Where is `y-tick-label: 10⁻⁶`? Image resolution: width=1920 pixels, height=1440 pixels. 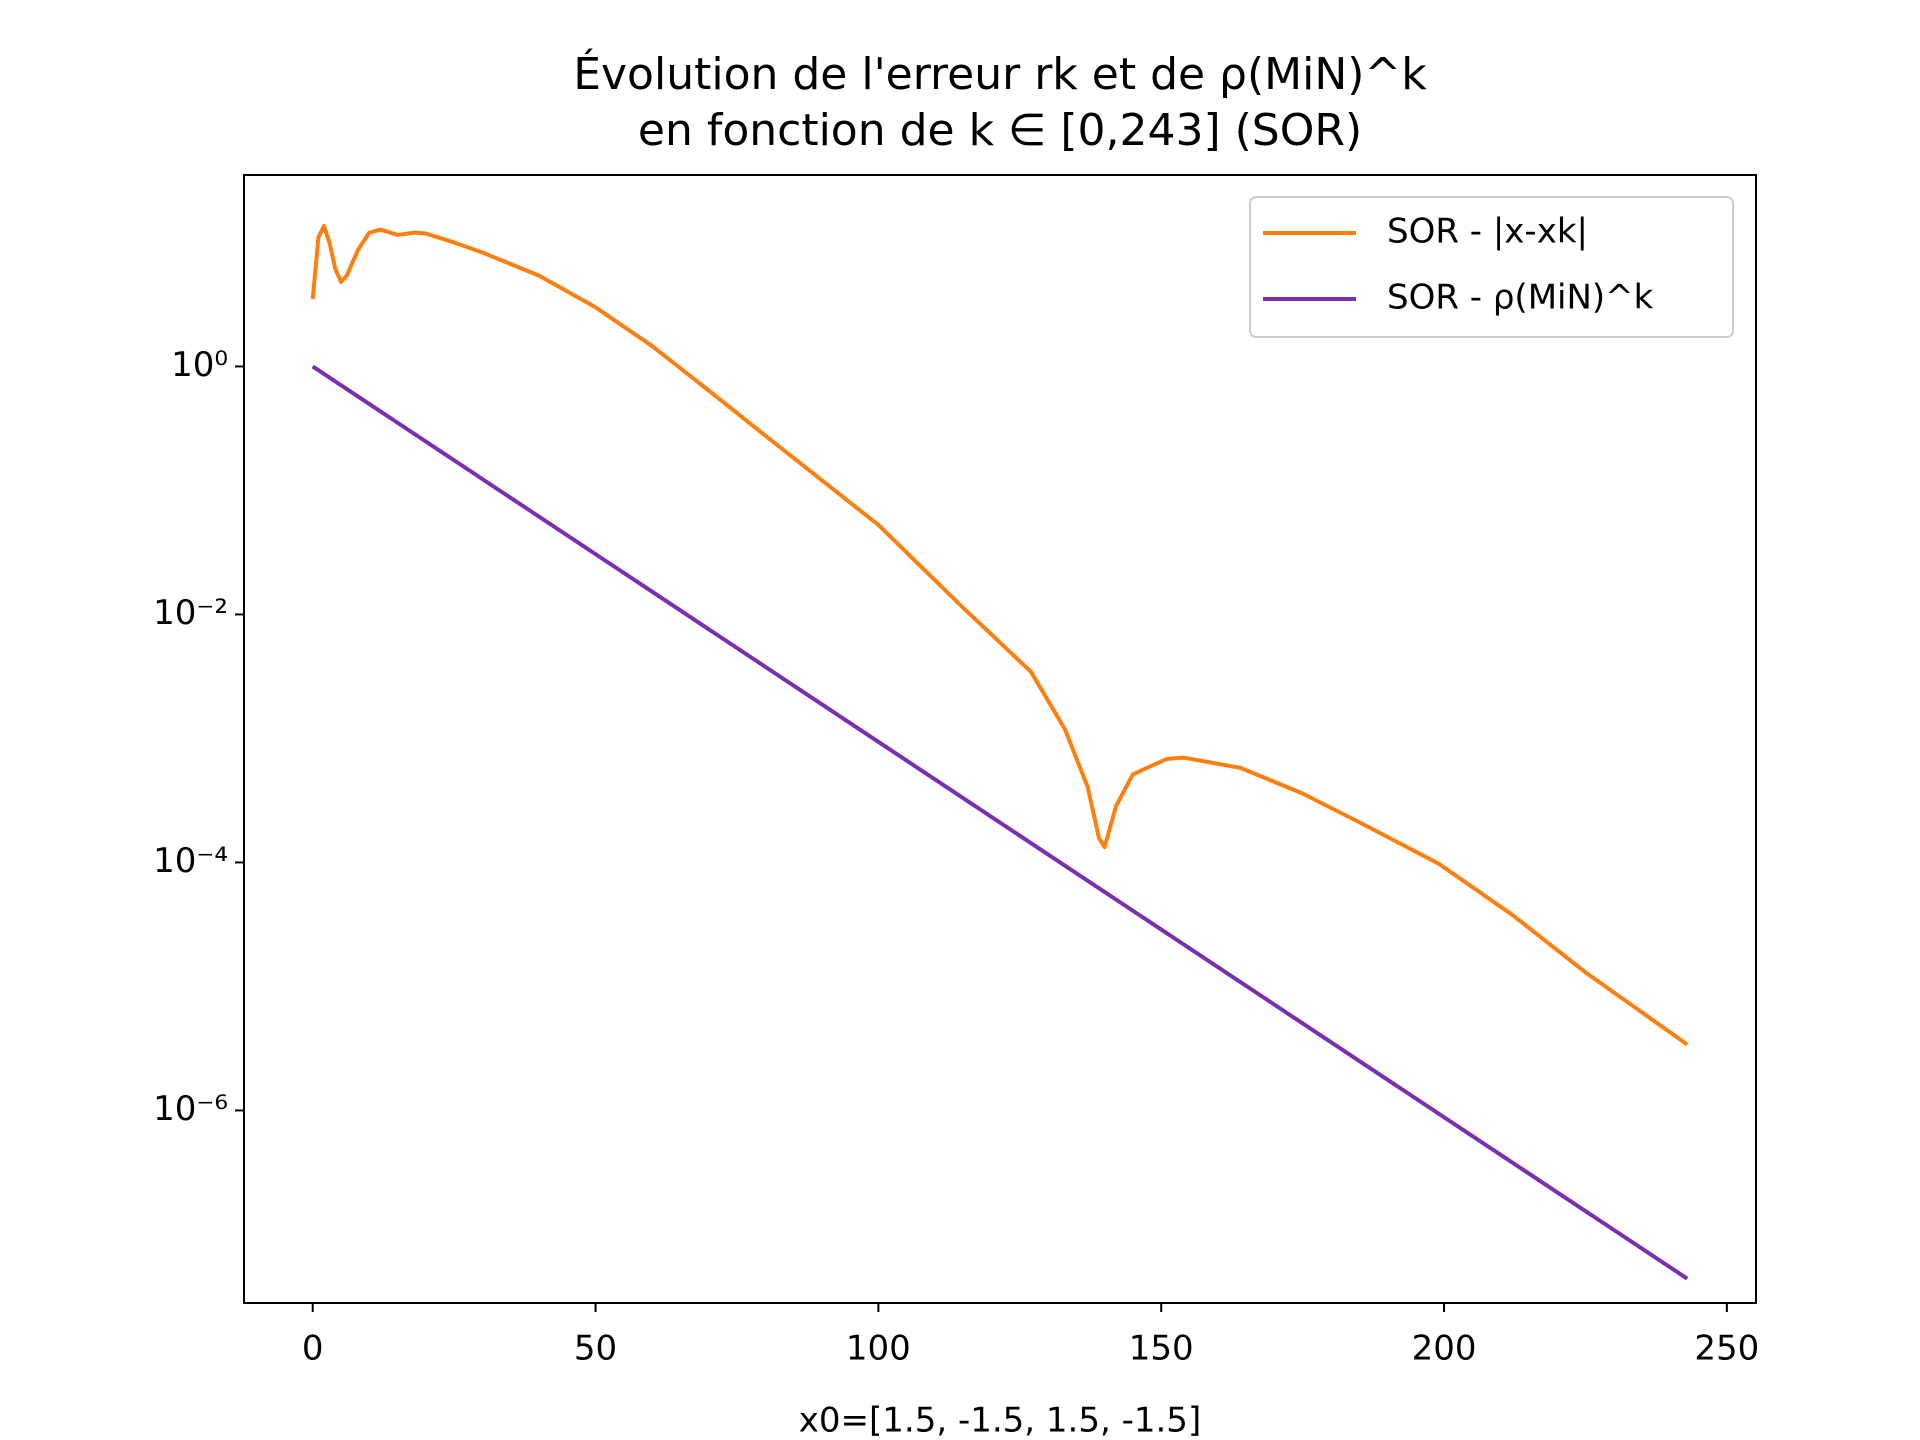 y-tick-label: 10⁻⁶ is located at coordinates (190, 1109).